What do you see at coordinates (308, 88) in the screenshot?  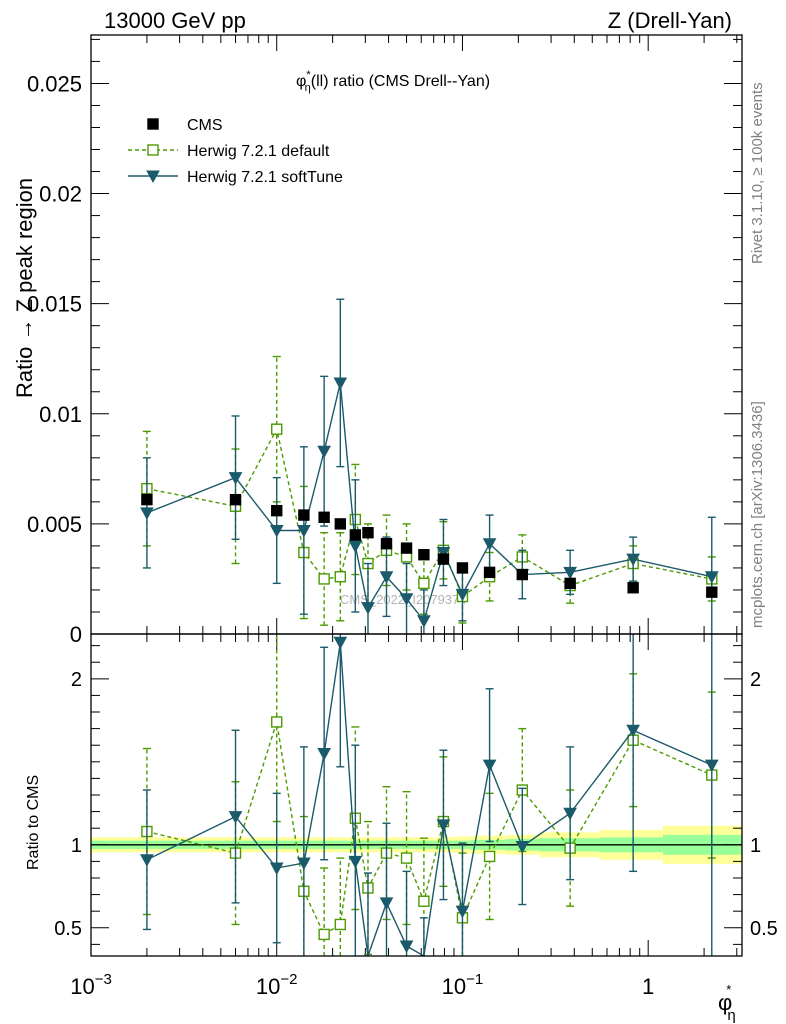 I see `title-eta: η` at bounding box center [308, 88].